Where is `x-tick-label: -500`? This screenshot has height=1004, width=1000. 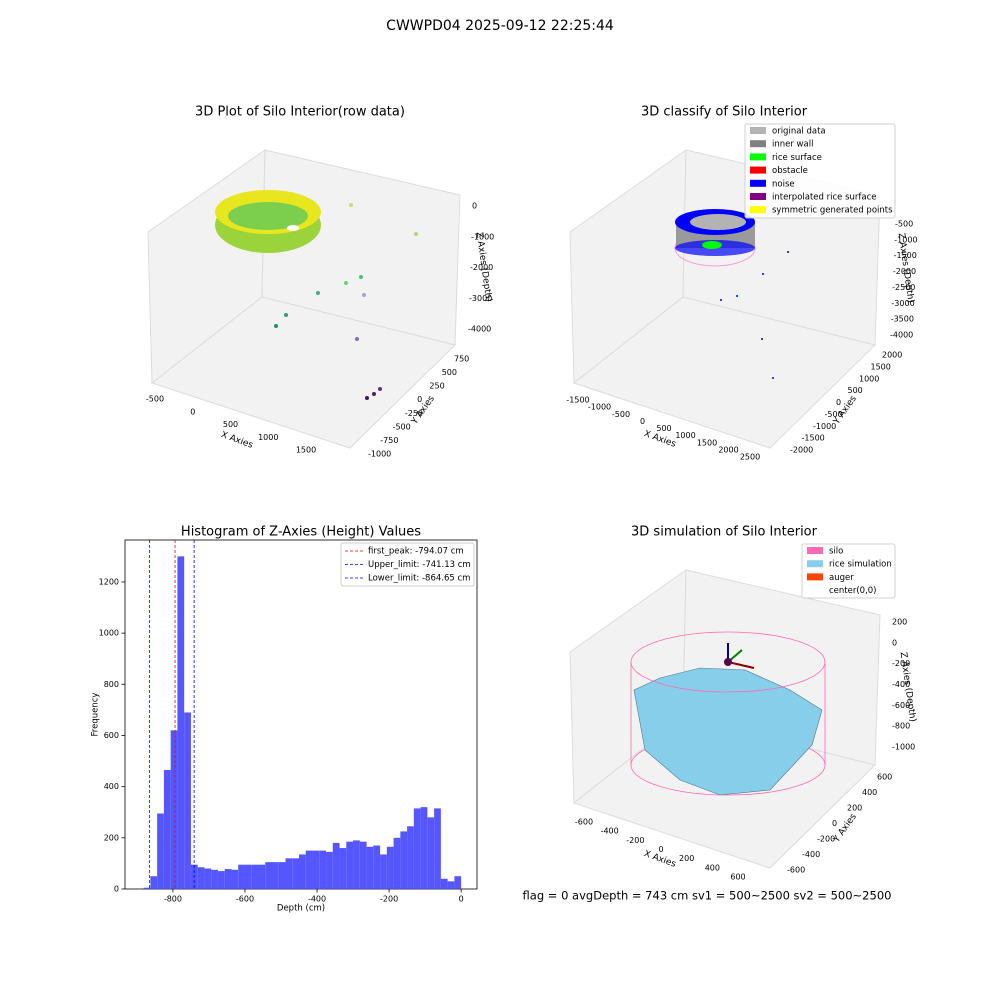
x-tick-label: -500 is located at coordinates (621, 414).